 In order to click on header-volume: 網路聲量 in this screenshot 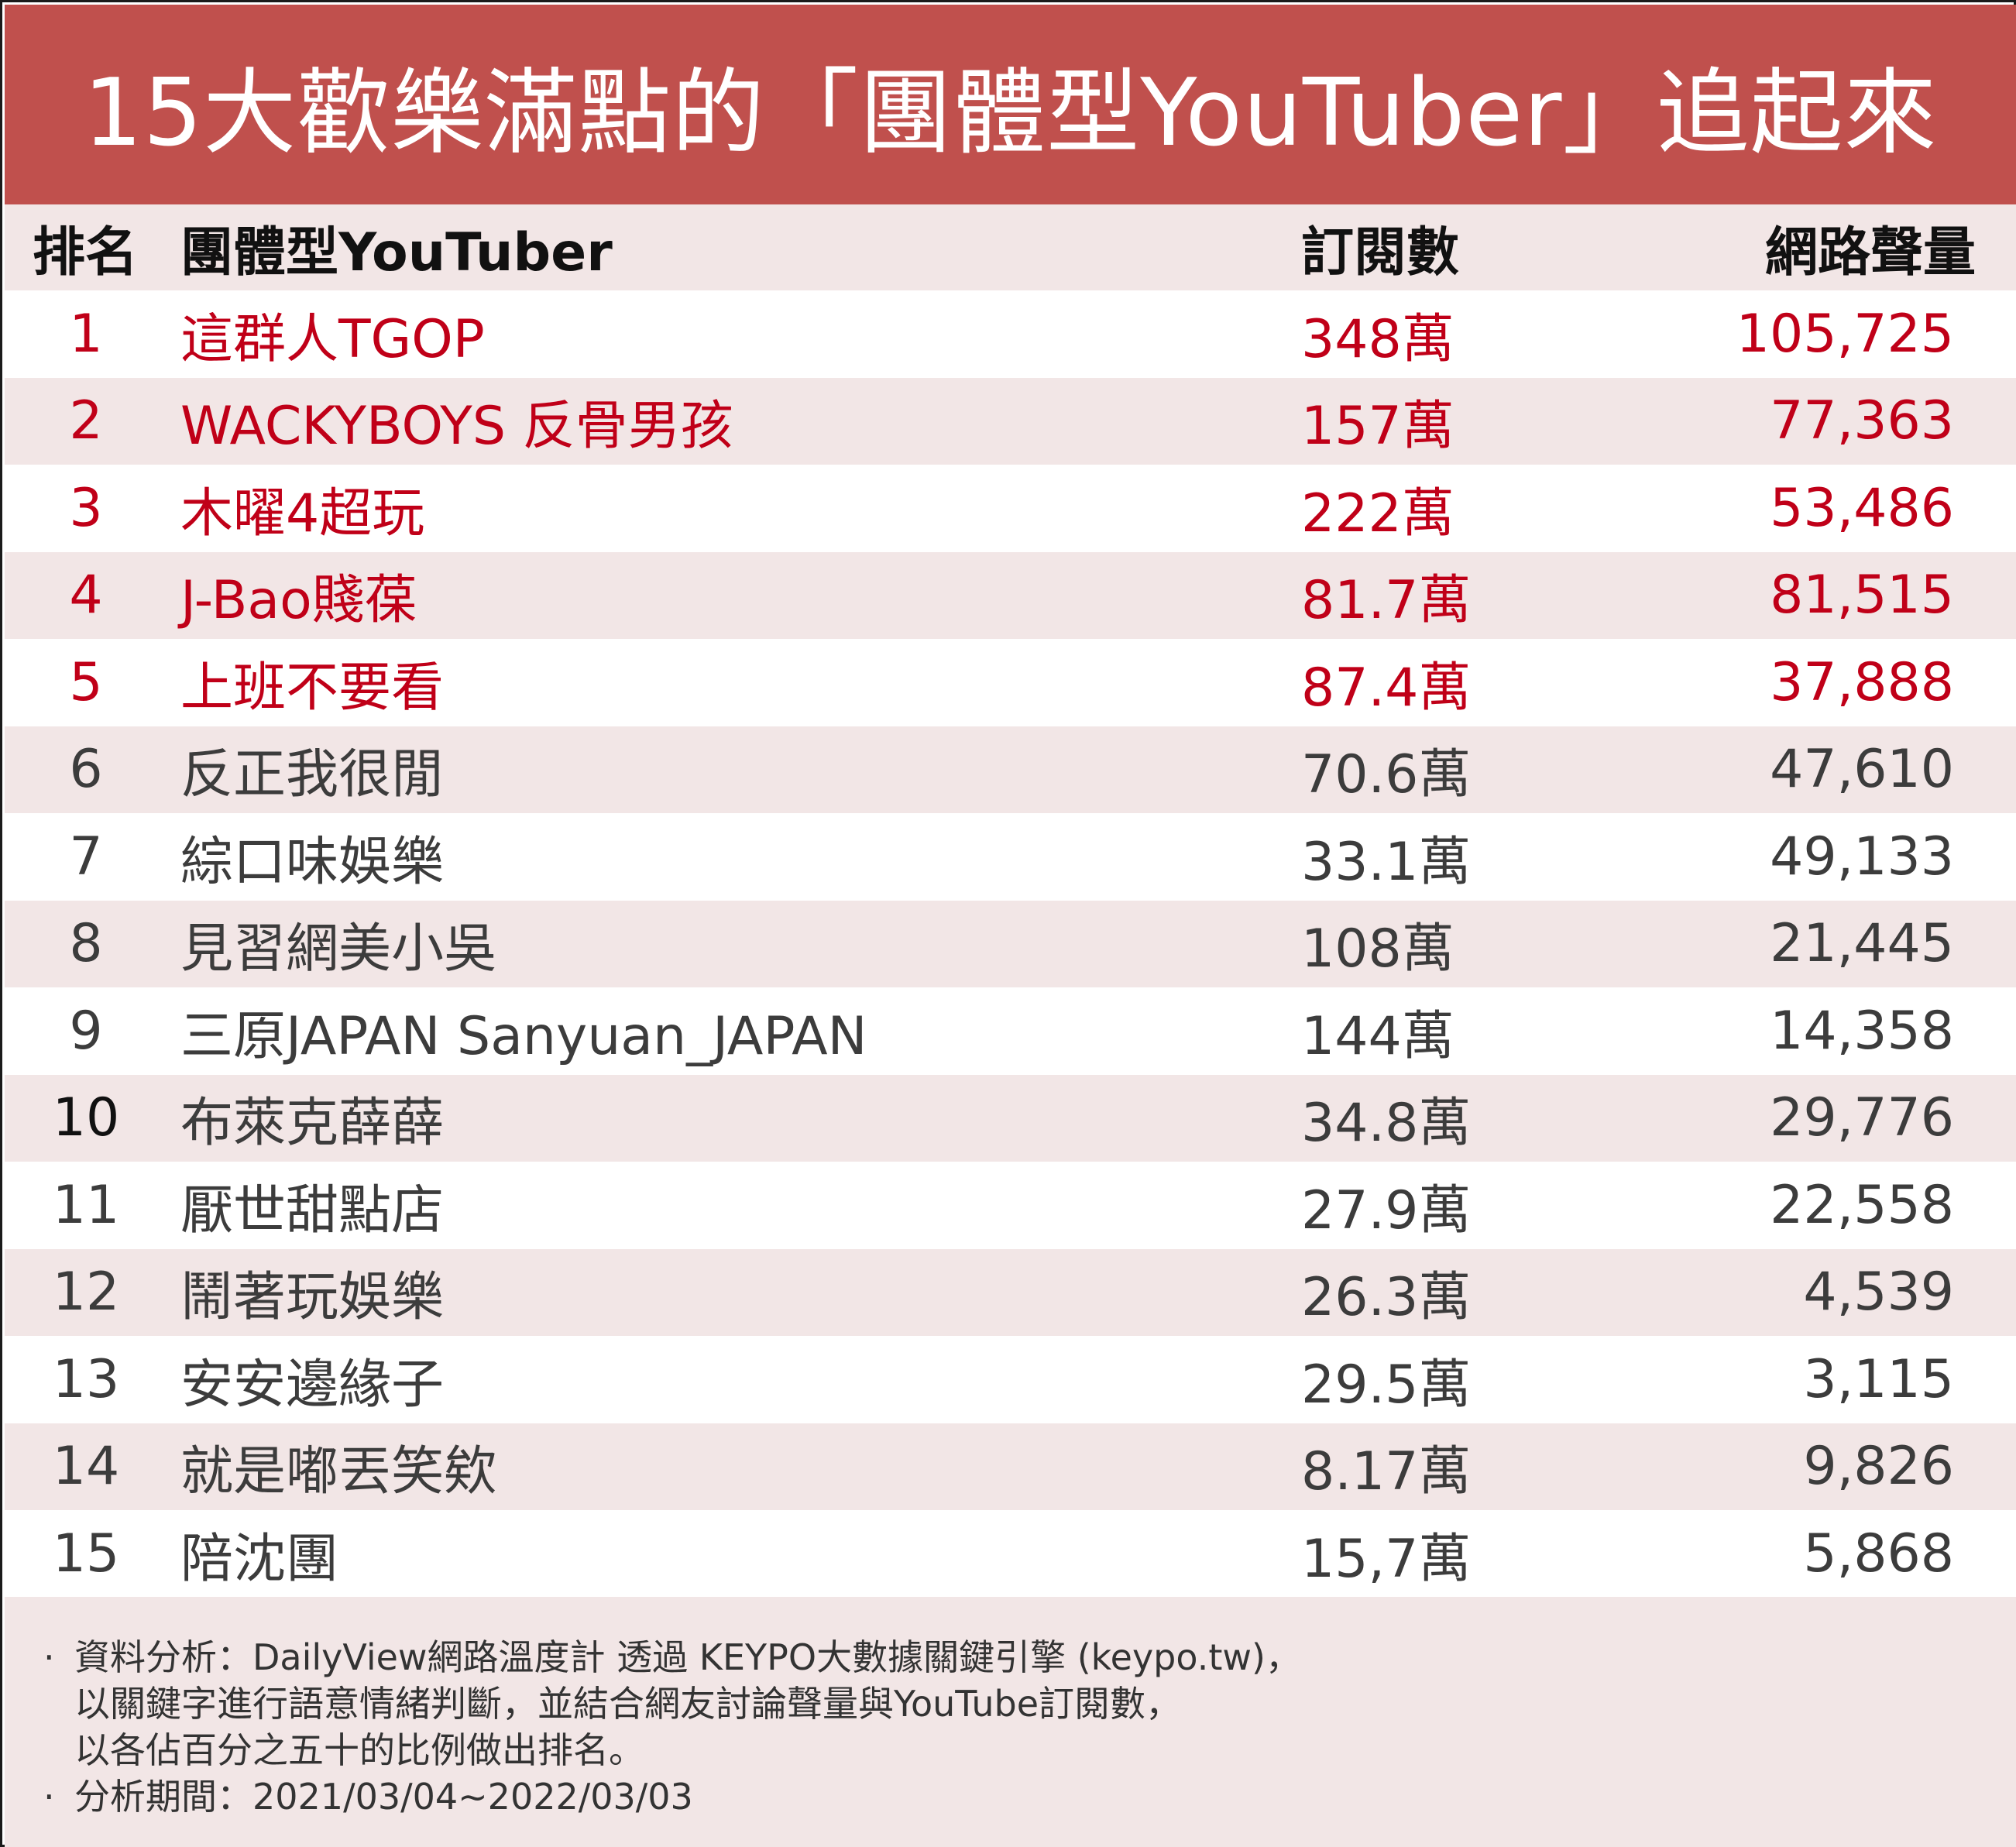, I will do `click(1870, 252)`.